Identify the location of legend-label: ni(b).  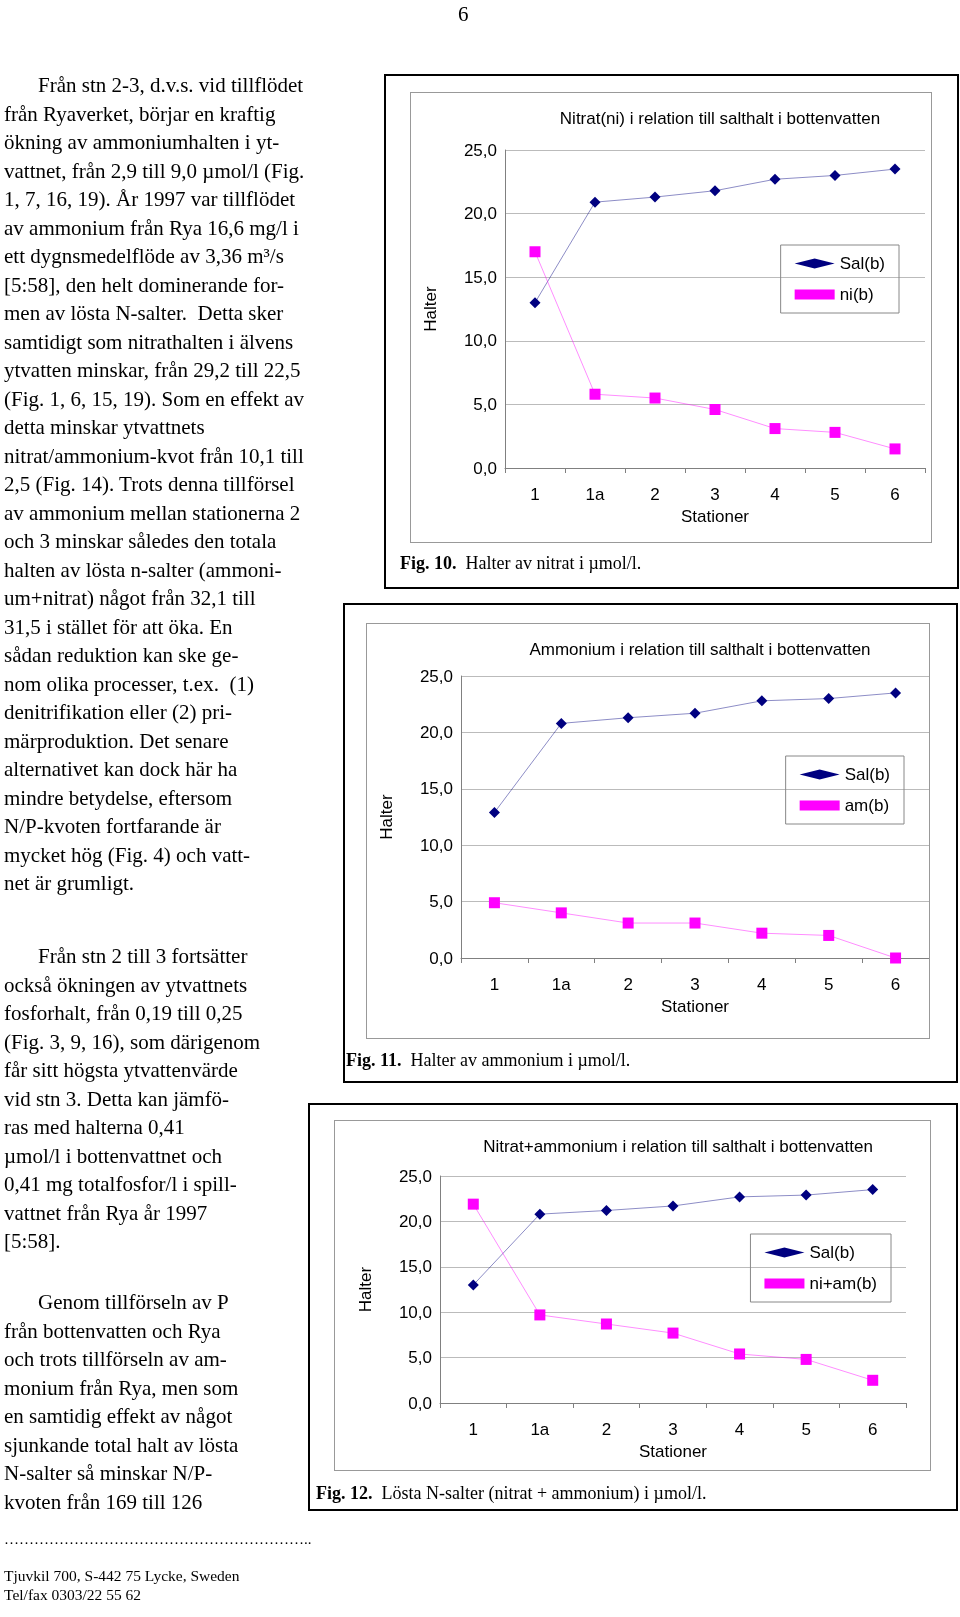
(856, 294).